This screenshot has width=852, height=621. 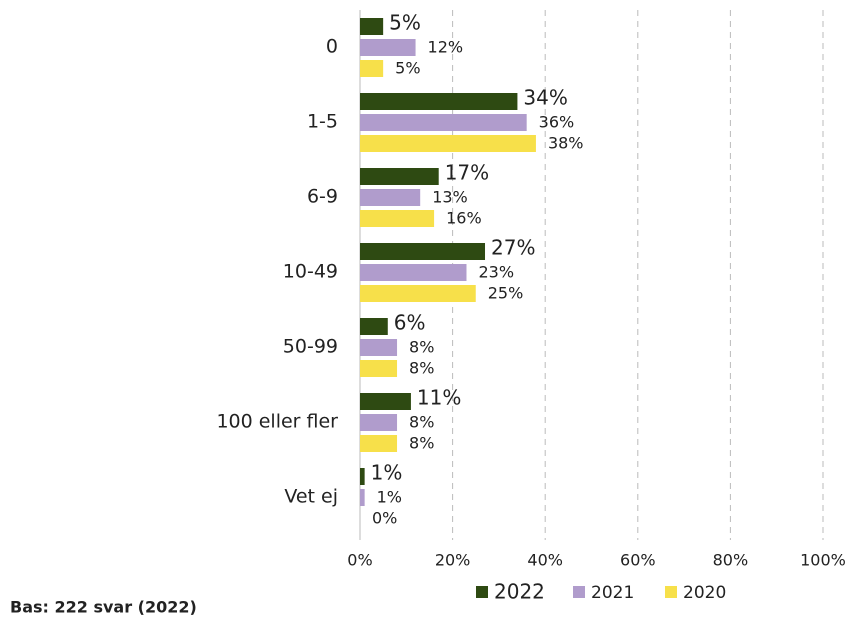 What do you see at coordinates (566, 143) in the screenshot?
I see `data-label: 38%` at bounding box center [566, 143].